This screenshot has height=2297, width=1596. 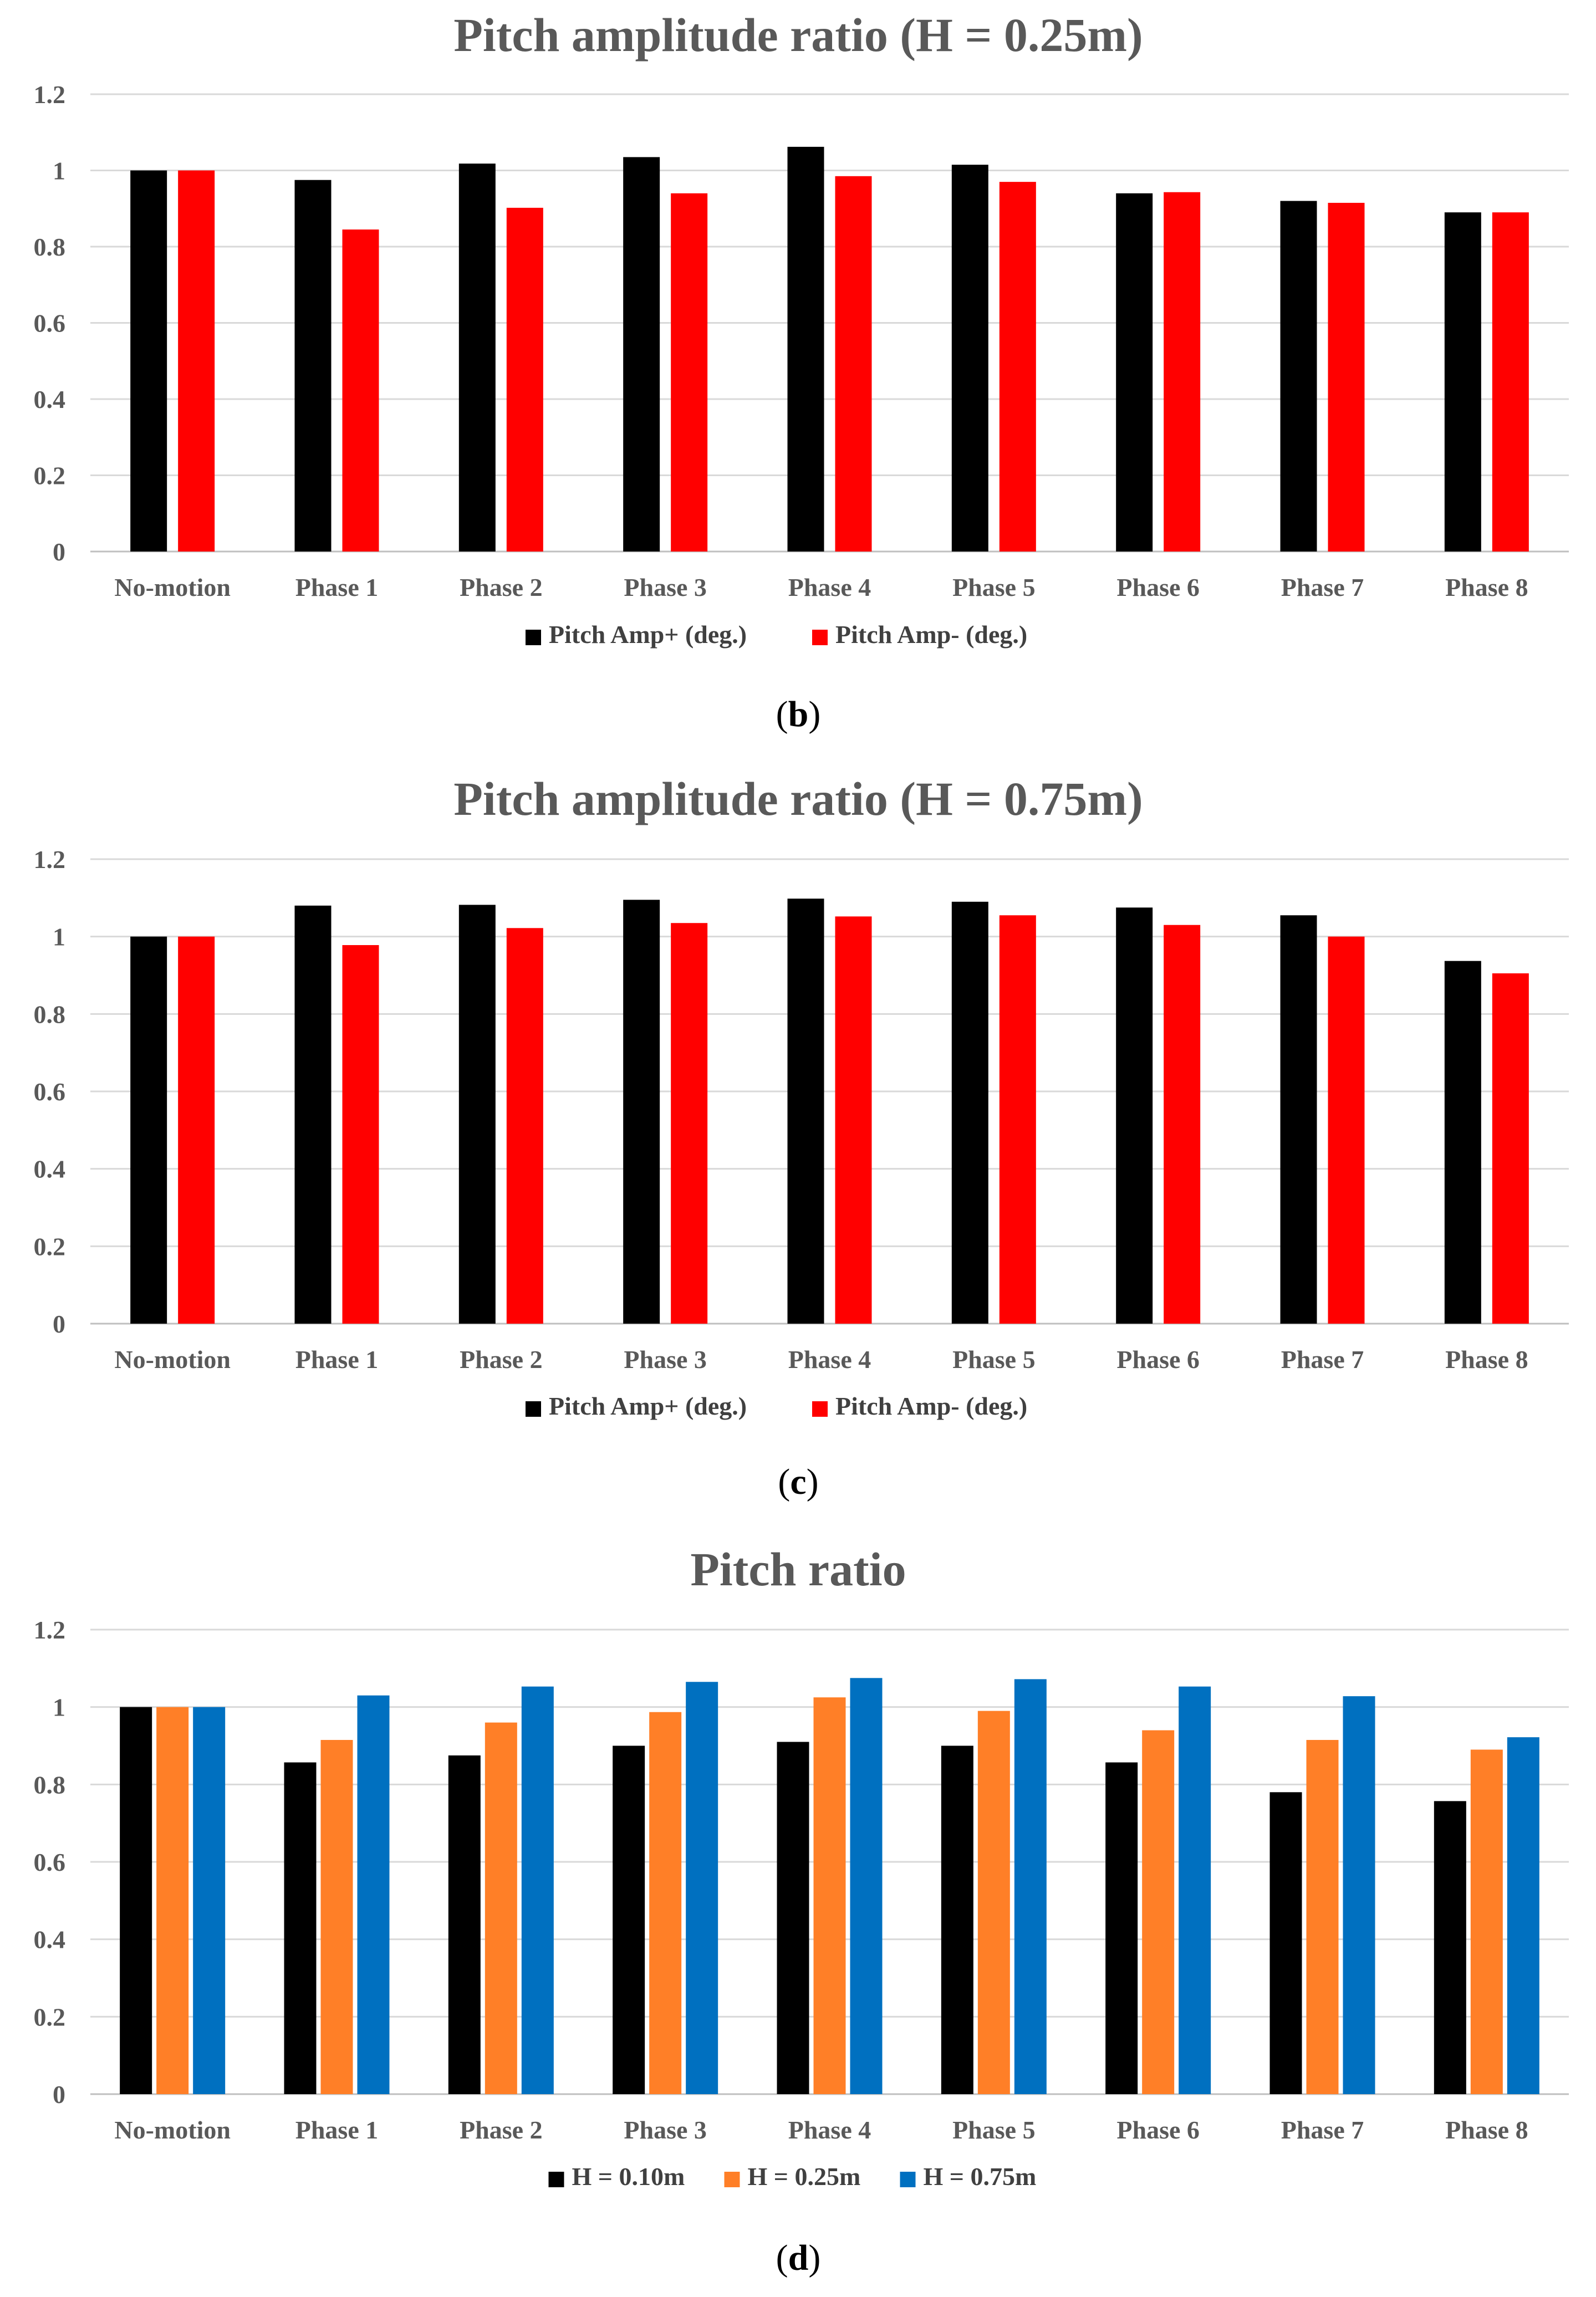 I want to click on panel-label: (c), so click(x=798, y=1482).